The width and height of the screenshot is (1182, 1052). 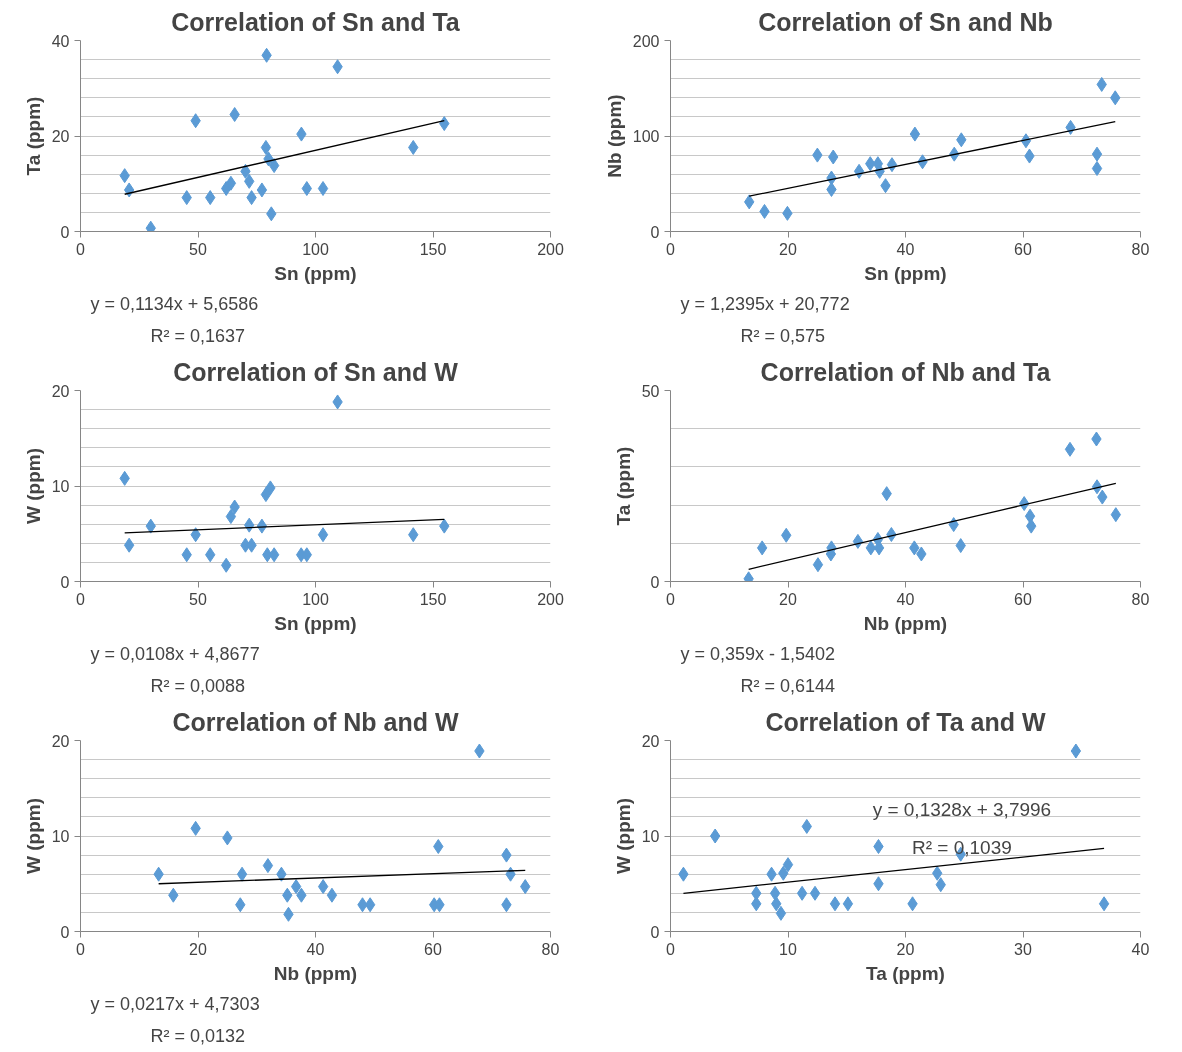 I want to click on chart-title: Correlation of Nb and Ta, so click(x=906, y=371).